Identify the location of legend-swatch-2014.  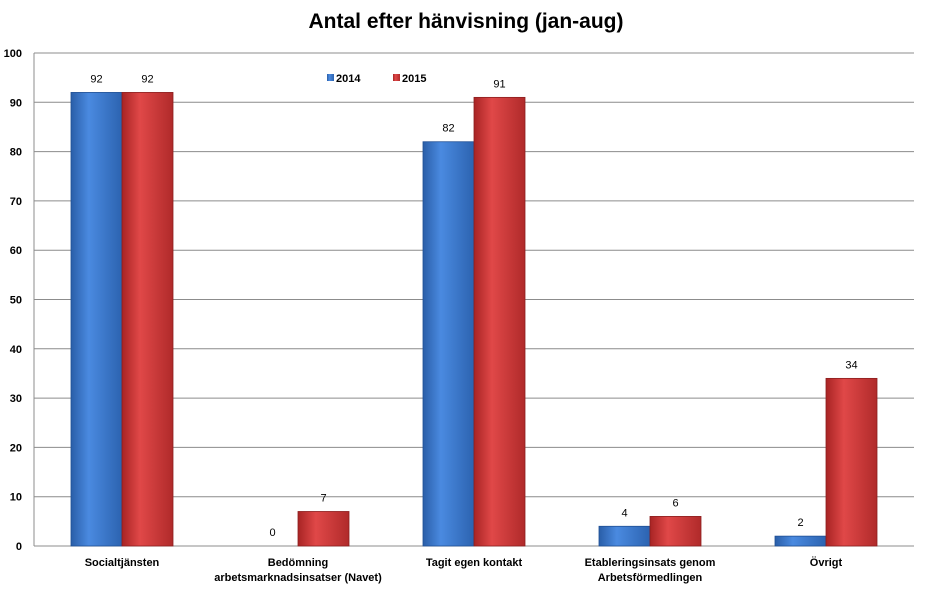
(330, 77).